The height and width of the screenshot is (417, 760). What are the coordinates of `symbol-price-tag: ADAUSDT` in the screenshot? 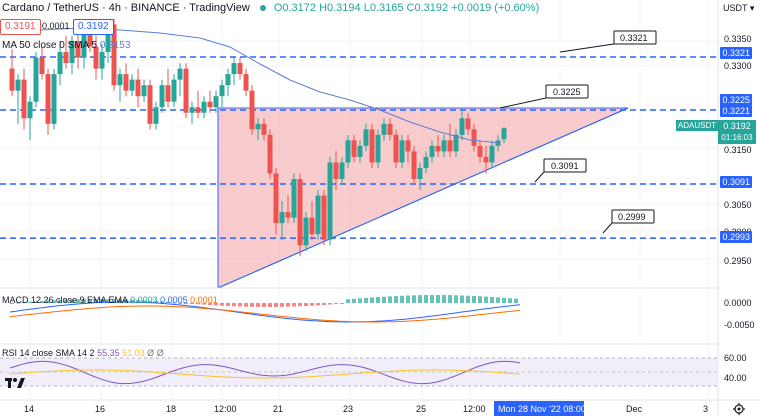 It's located at (697, 125).